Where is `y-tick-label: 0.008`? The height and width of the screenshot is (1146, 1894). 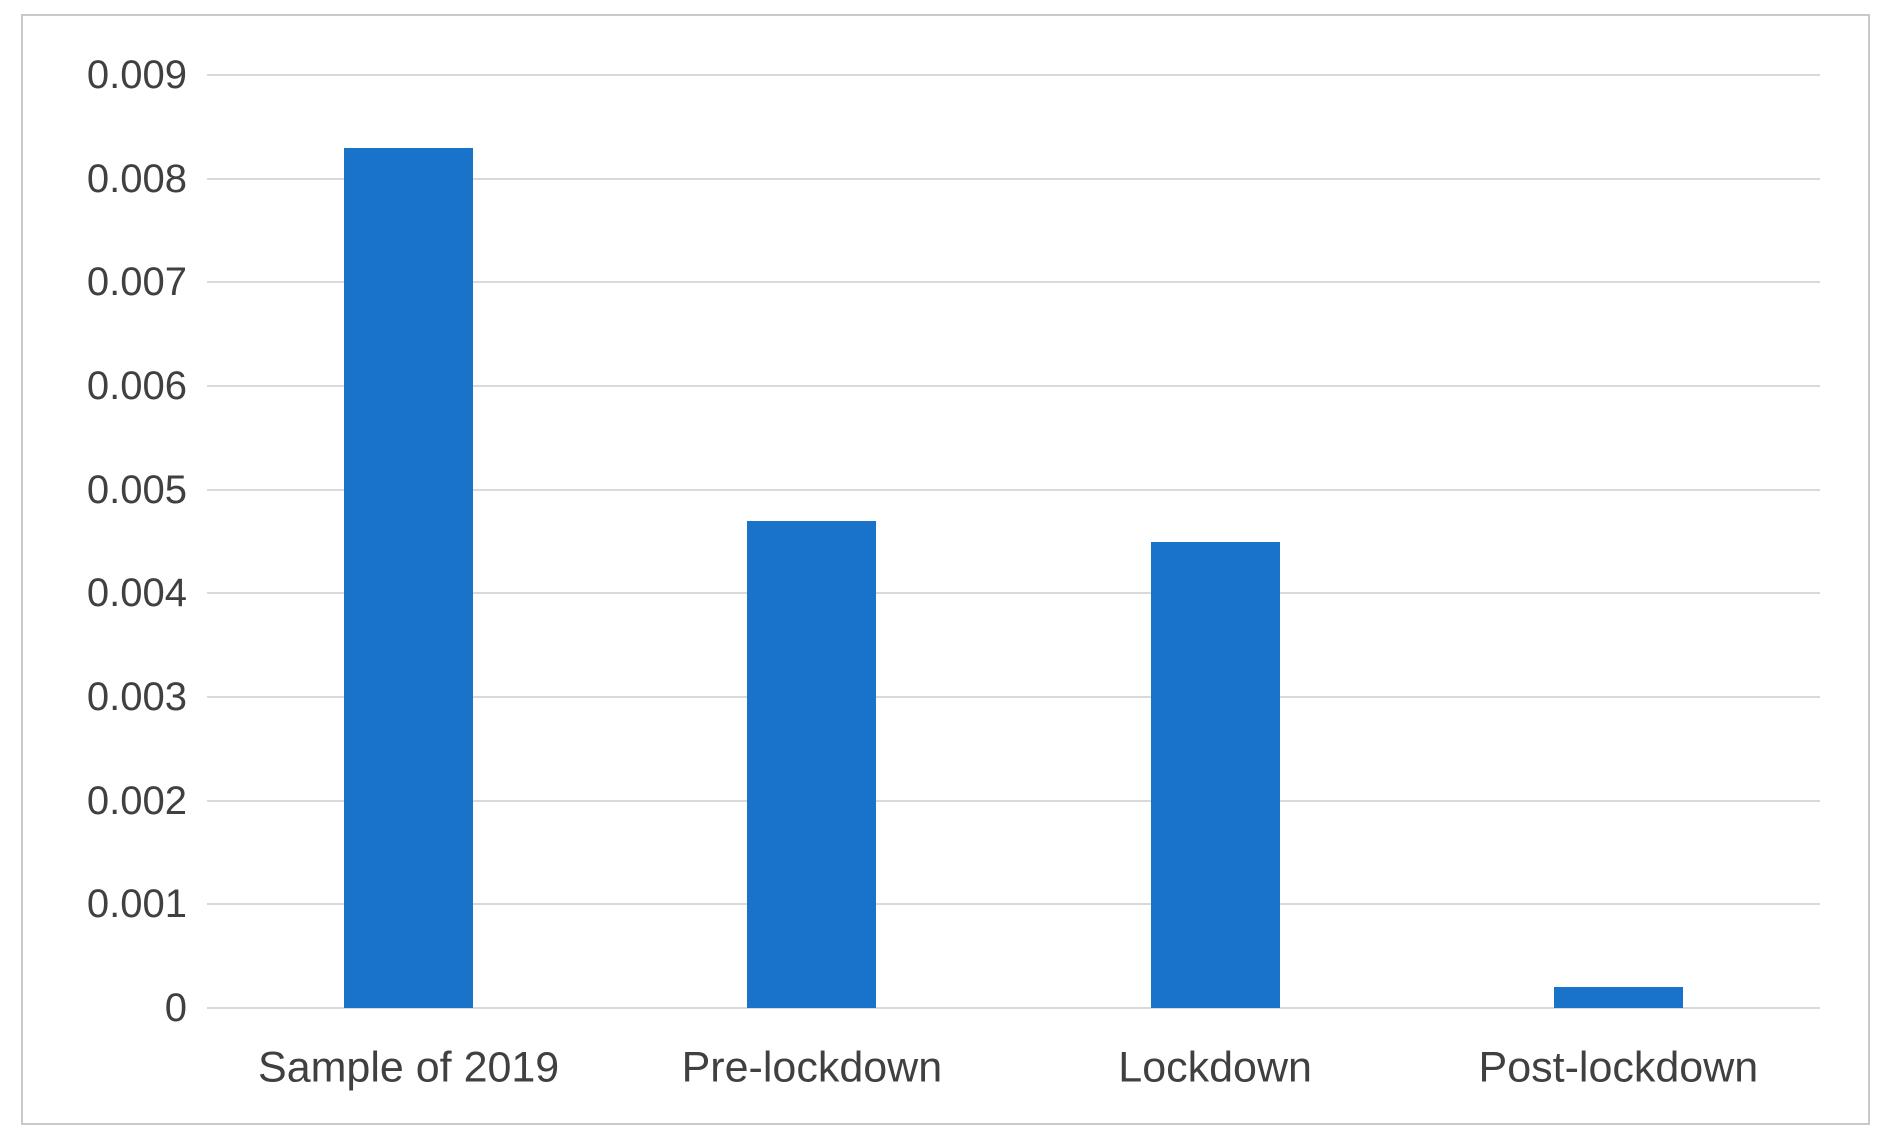
y-tick-label: 0.008 is located at coordinates (136, 178).